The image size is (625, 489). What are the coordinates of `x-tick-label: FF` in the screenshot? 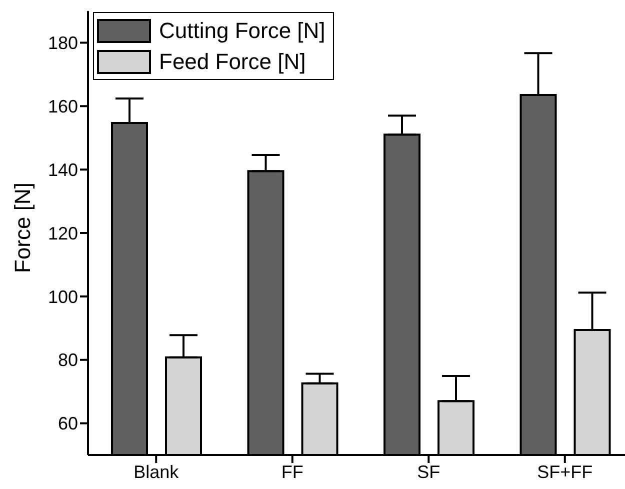 It's located at (292, 472).